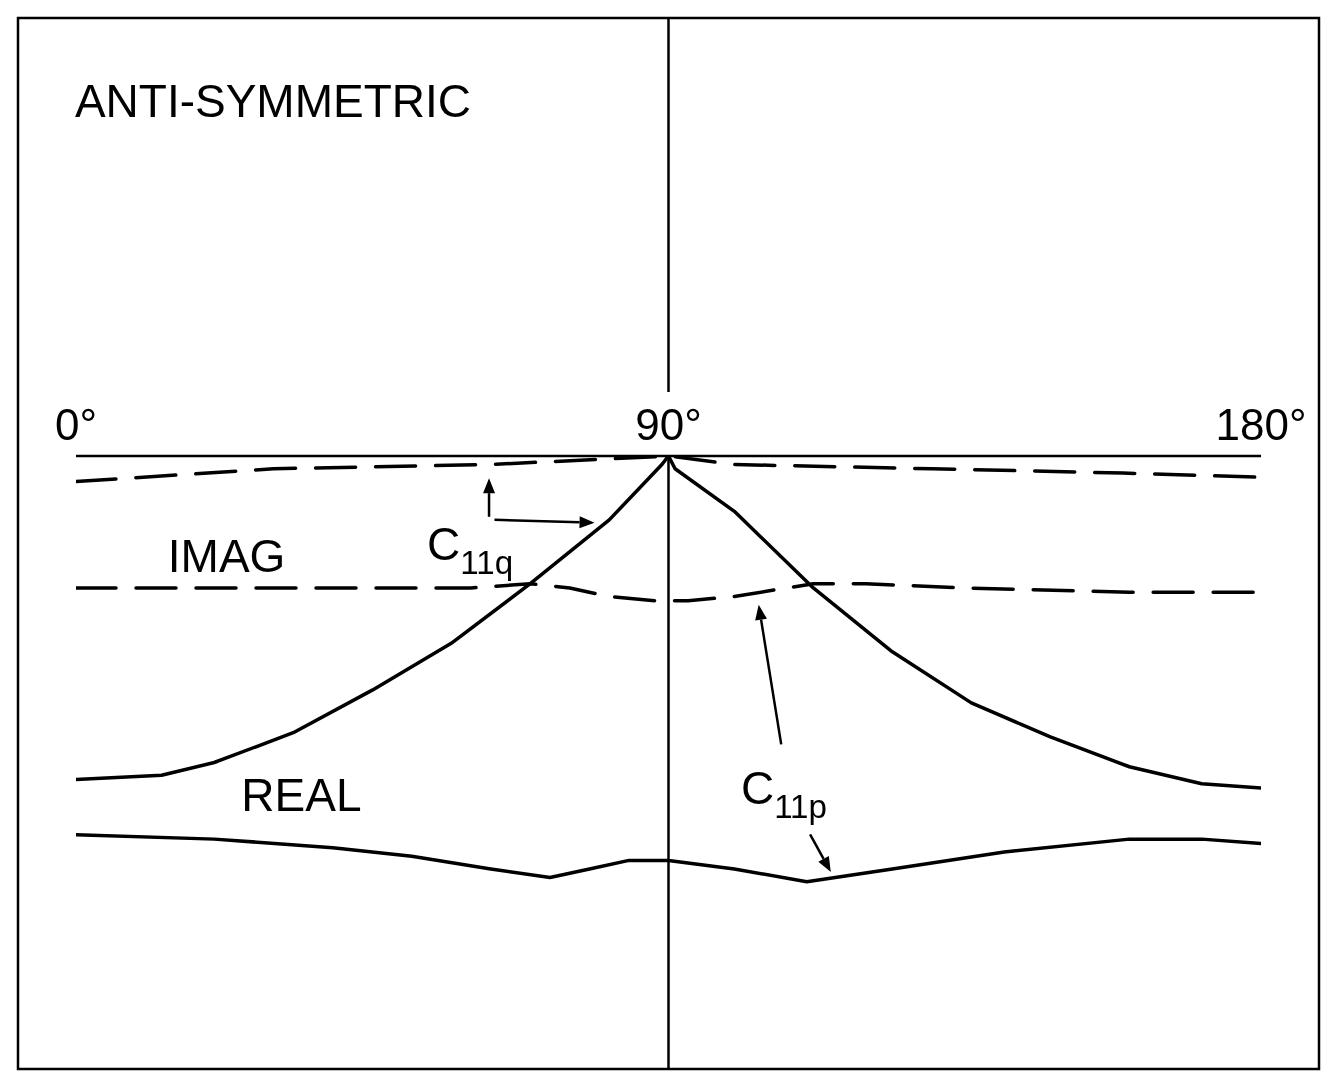 The width and height of the screenshot is (1337, 1087). I want to click on annotation: IMAG, so click(226, 556).